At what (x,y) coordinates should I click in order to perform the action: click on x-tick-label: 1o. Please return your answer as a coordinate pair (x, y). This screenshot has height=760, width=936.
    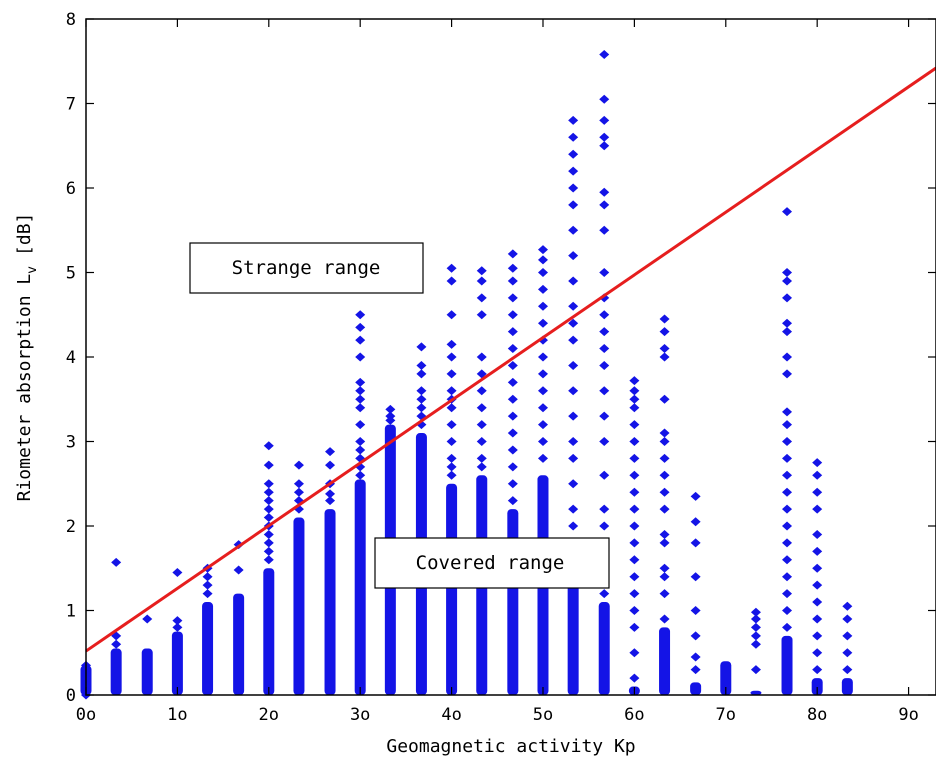
    Looking at the image, I should click on (177, 715).